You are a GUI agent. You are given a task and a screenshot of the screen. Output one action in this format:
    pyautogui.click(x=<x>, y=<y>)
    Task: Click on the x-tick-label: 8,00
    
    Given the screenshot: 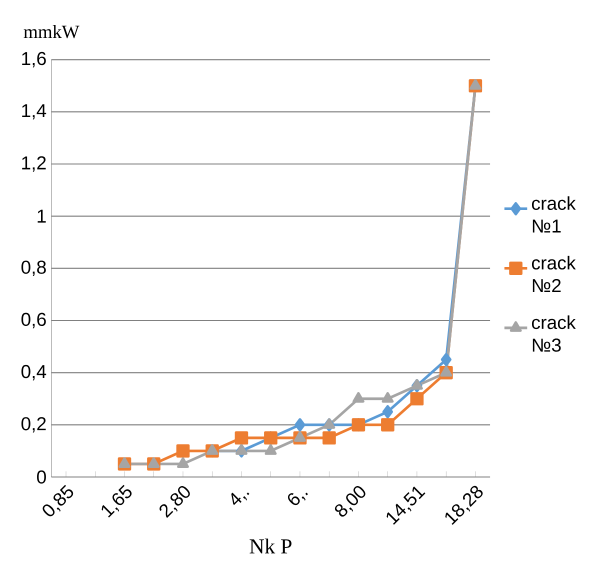 What is the action you would take?
    pyautogui.click(x=350, y=501)
    